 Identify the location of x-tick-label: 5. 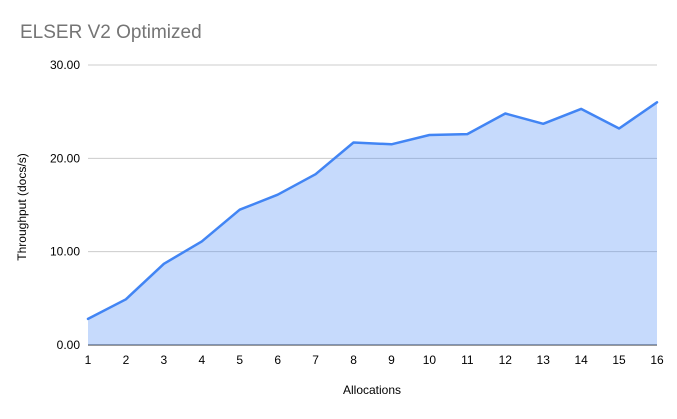
(239, 360).